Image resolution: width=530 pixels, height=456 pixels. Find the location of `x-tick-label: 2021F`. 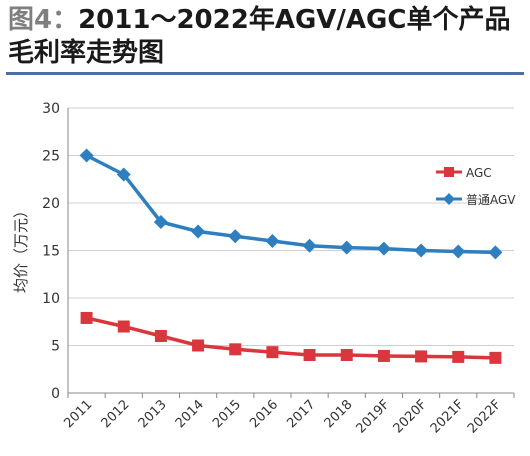

x-tick-label: 2021F is located at coordinates (447, 416).